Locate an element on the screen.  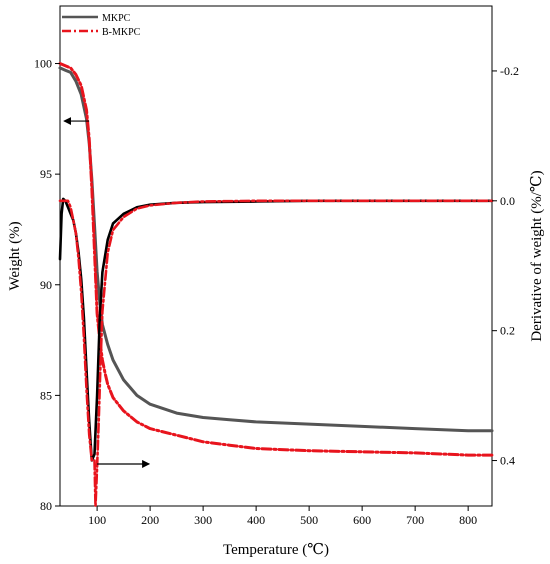
annotation-layer is located at coordinates (107, 292).